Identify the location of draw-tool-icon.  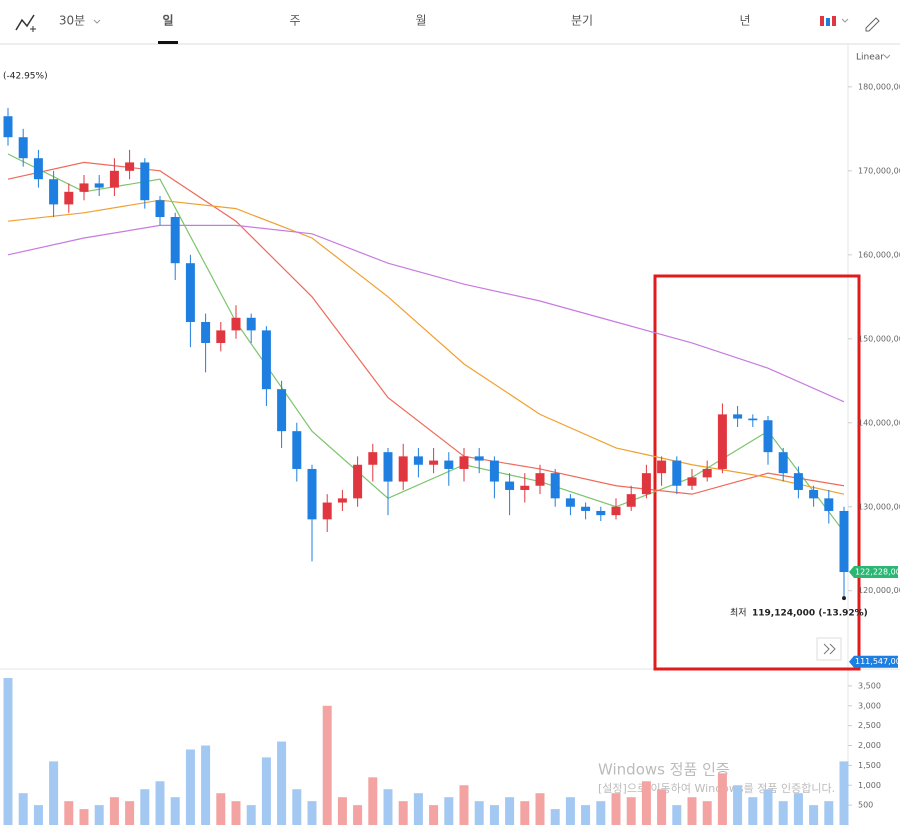
(25, 23).